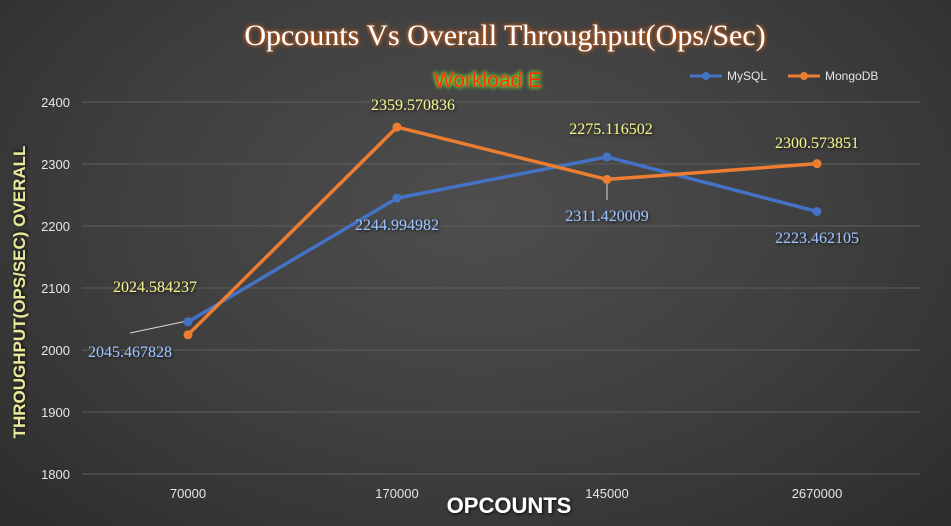  Describe the element at coordinates (55, 412) in the screenshot. I see `y-tick-label: 1900` at that location.